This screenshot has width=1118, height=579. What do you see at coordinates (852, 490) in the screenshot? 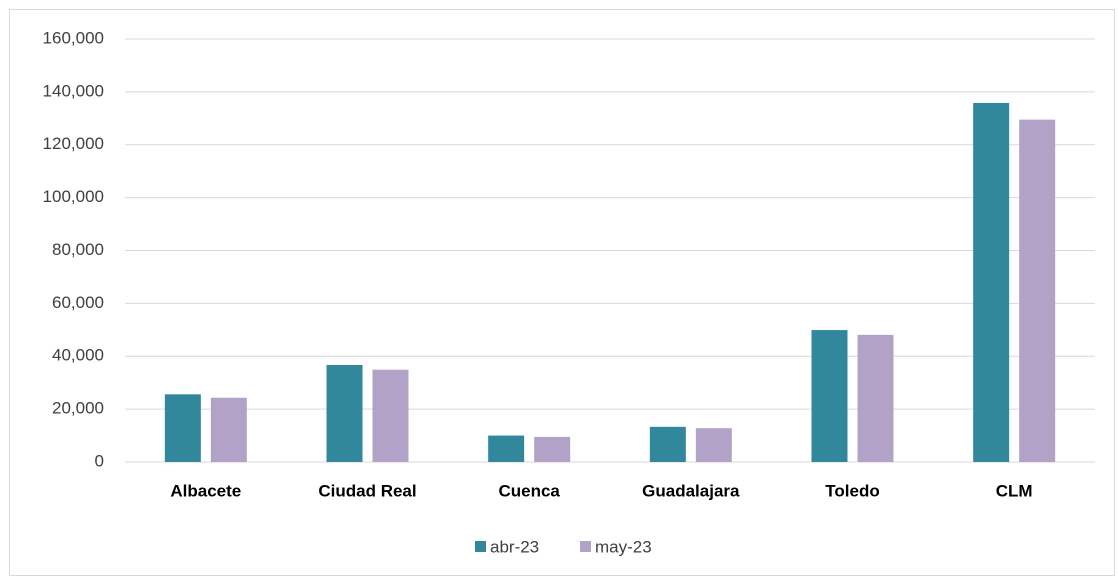
I see `x-tick-label: Toledo` at bounding box center [852, 490].